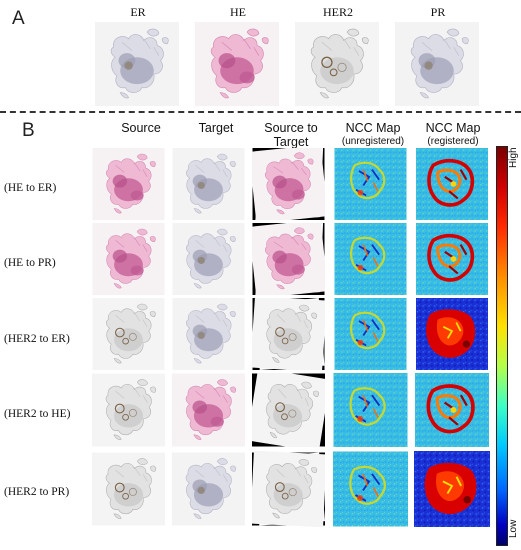 The height and width of the screenshot is (550, 521). I want to click on column-title: Source, so click(141, 128).